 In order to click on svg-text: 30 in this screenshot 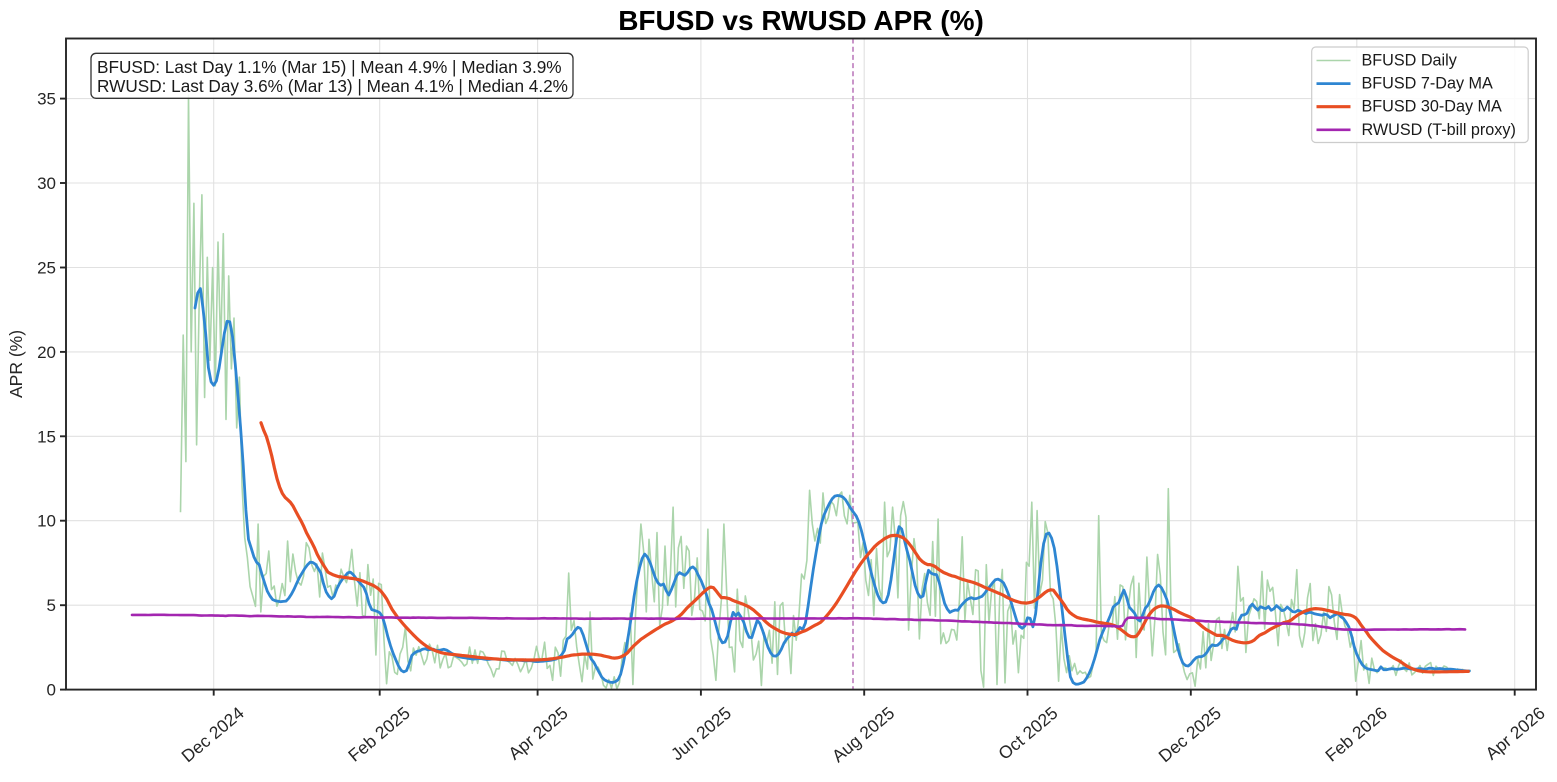, I will do `click(46, 183)`.